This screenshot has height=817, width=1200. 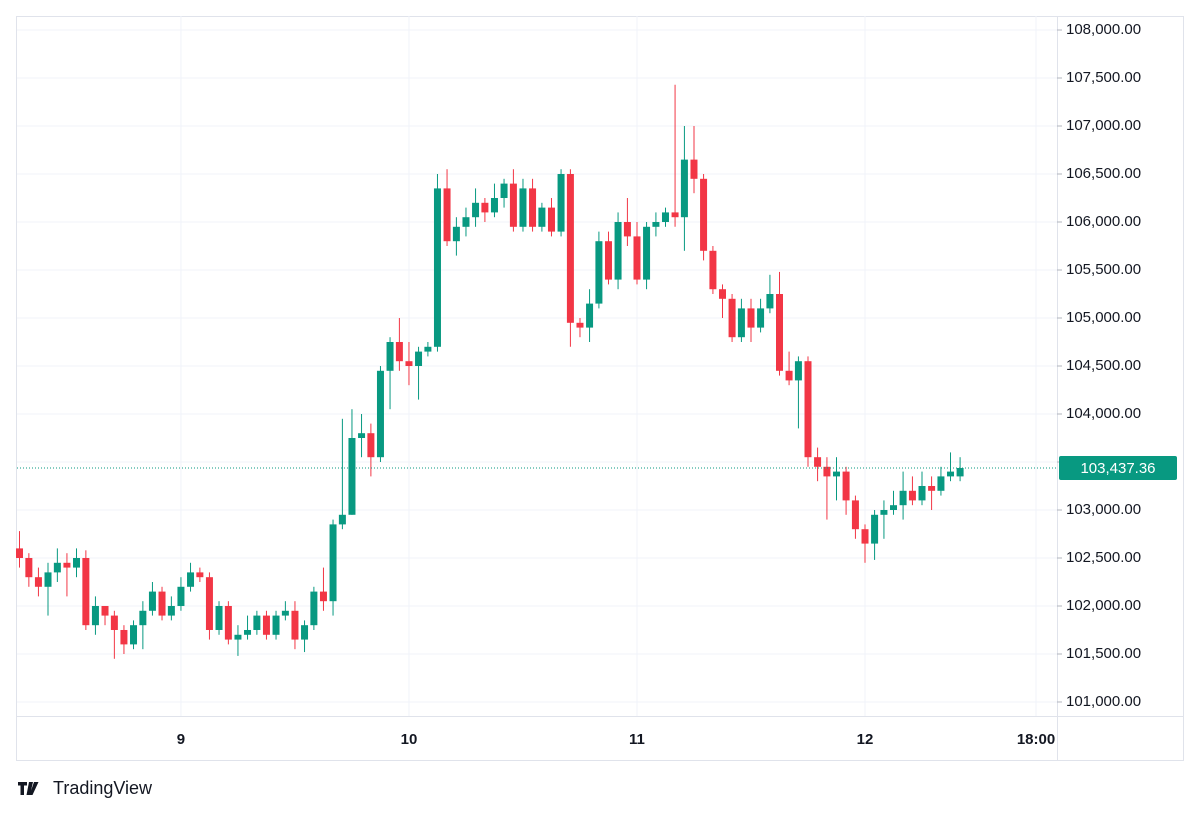 What do you see at coordinates (1103, 221) in the screenshot?
I see `y-tick-label: 106,000.00` at bounding box center [1103, 221].